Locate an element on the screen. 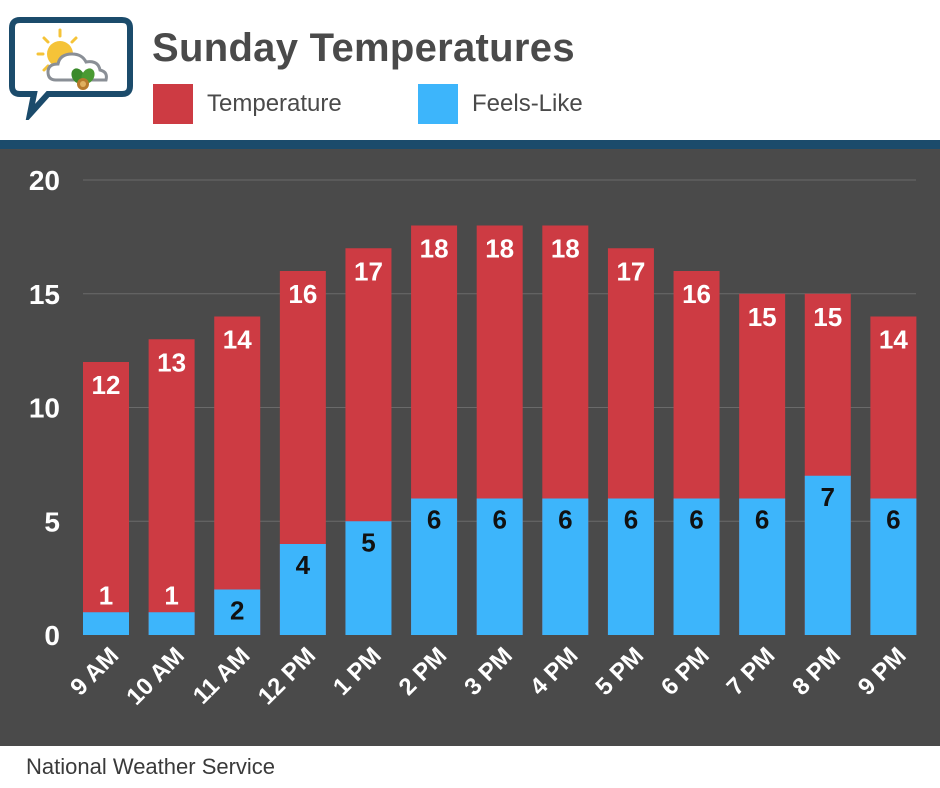  legend-swatch-feels-like is located at coordinates (438, 104).